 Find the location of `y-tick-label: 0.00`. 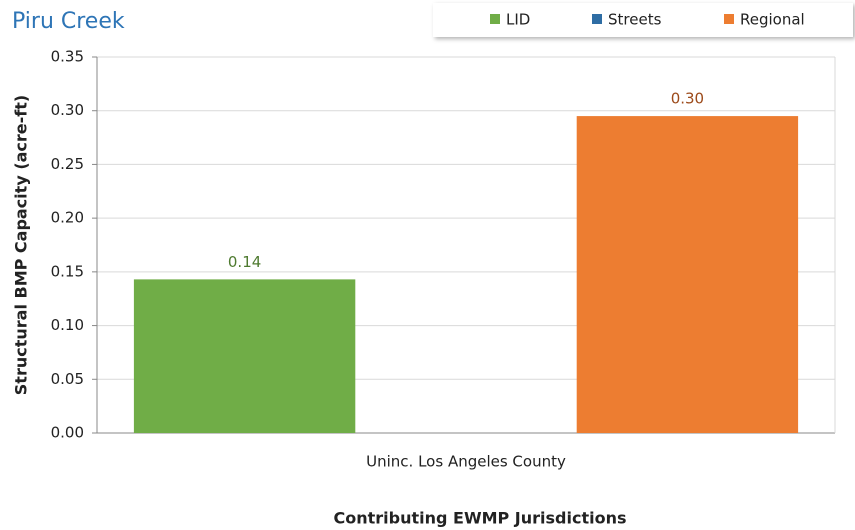

y-tick-label: 0.00 is located at coordinates (67, 433).